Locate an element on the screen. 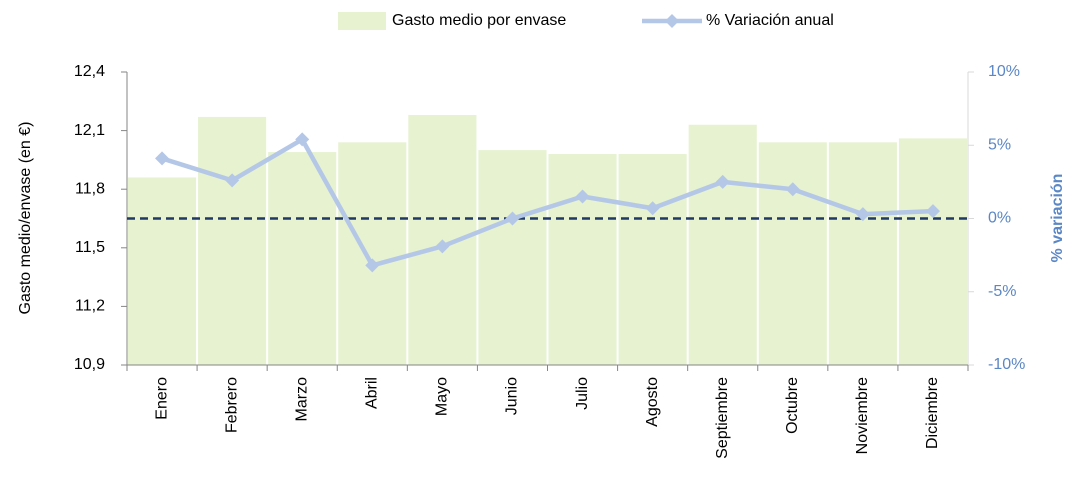 The width and height of the screenshot is (1071, 491). y-tick-label: 11,5 is located at coordinates (90, 247).